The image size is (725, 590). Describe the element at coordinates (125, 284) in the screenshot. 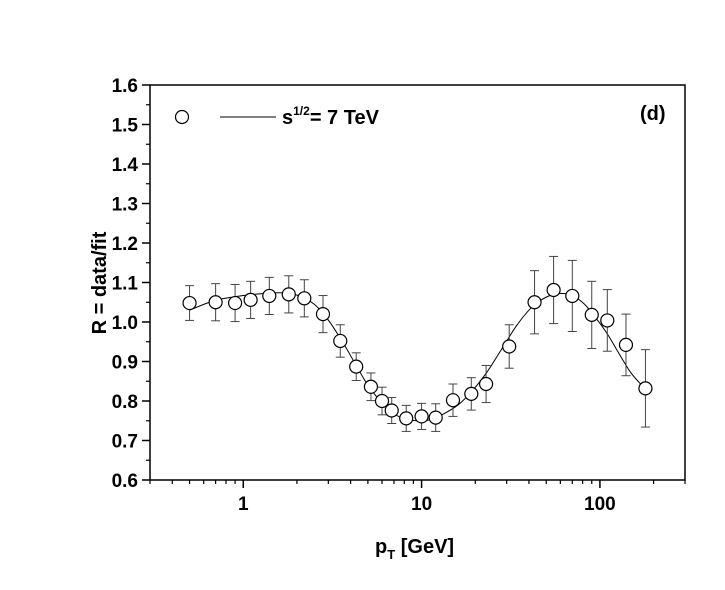

I see `y-tick-label: 1.1` at that location.